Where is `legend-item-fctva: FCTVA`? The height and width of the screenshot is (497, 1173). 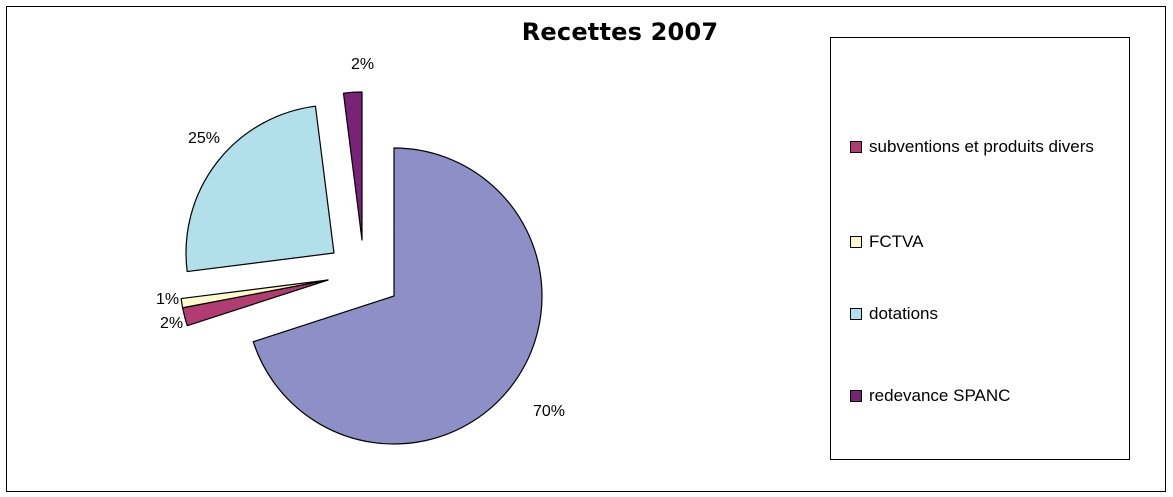 legend-item-fctva: FCTVA is located at coordinates (984, 242).